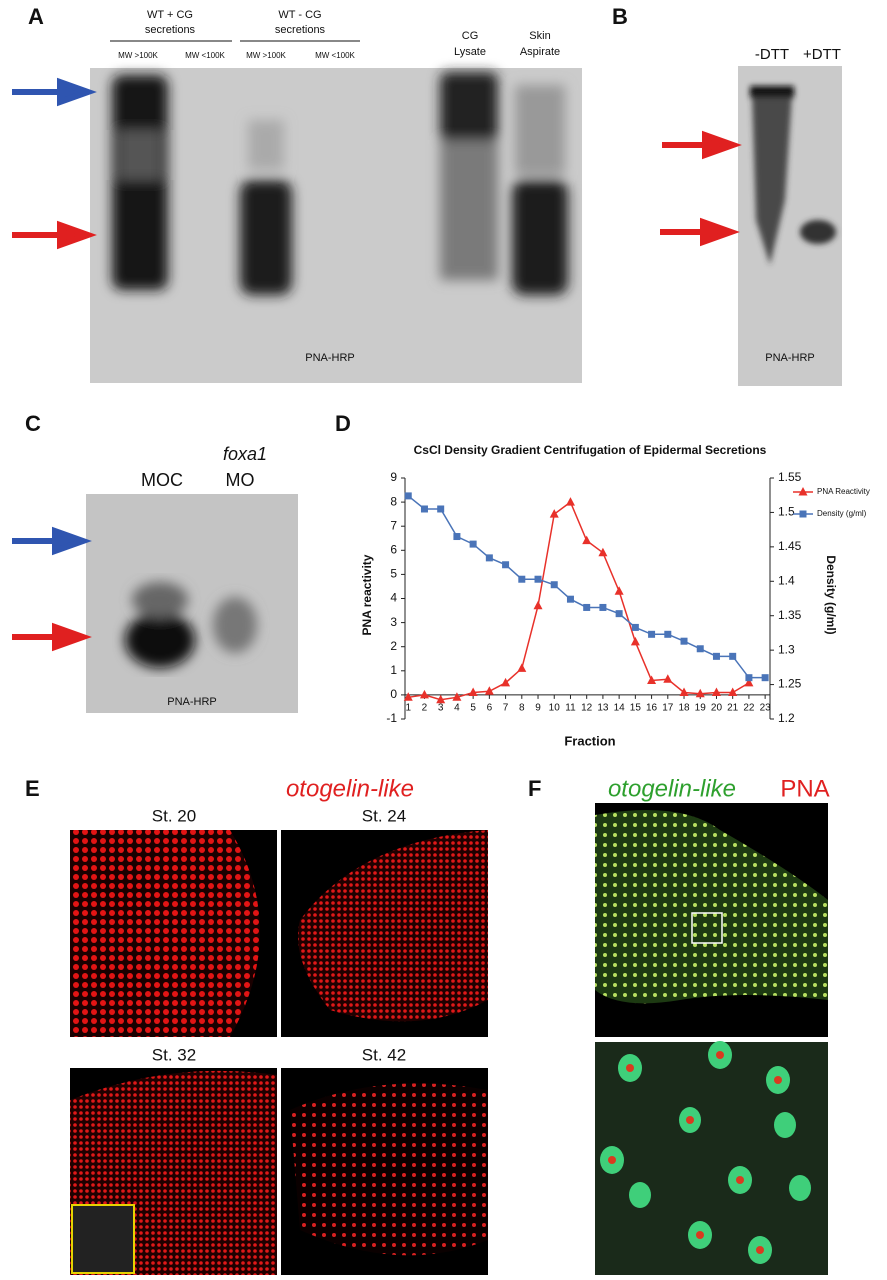 The height and width of the screenshot is (1280, 887). Describe the element at coordinates (539, 36) in the screenshot. I see `lane-label: Skin` at that location.